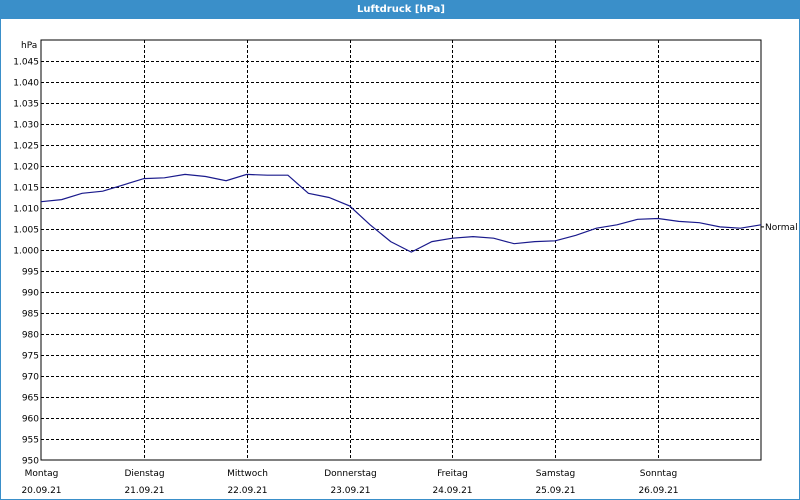 The width and height of the screenshot is (800, 500). Describe the element at coordinates (26, 168) in the screenshot. I see `y-tick-label: 1.020` at that location.